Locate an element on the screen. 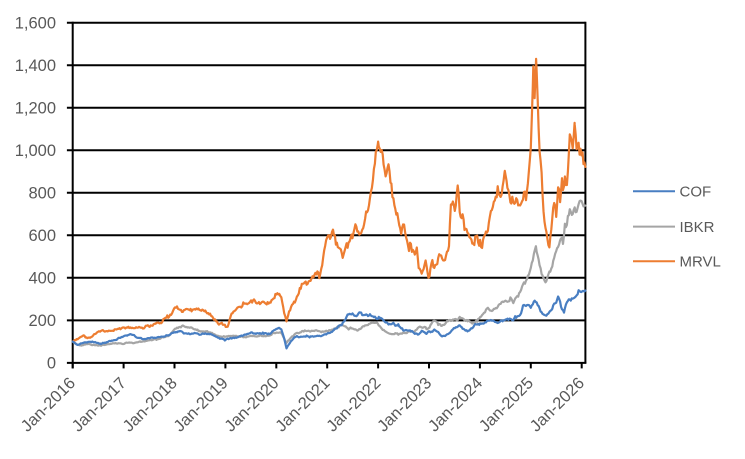 This screenshot has height=459, width=745. svg-text: 400 is located at coordinates (42, 279).